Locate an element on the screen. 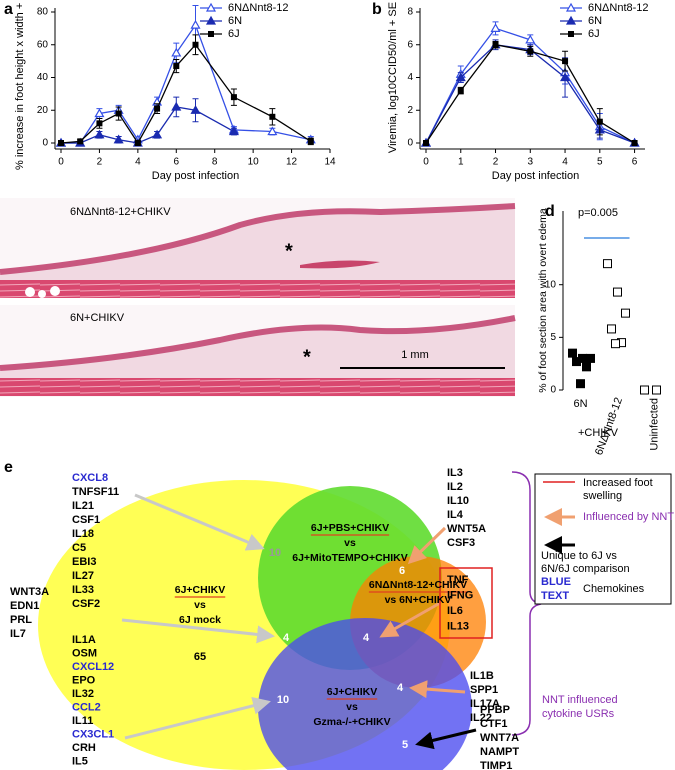  gene: IL18 is located at coordinates (83, 534).